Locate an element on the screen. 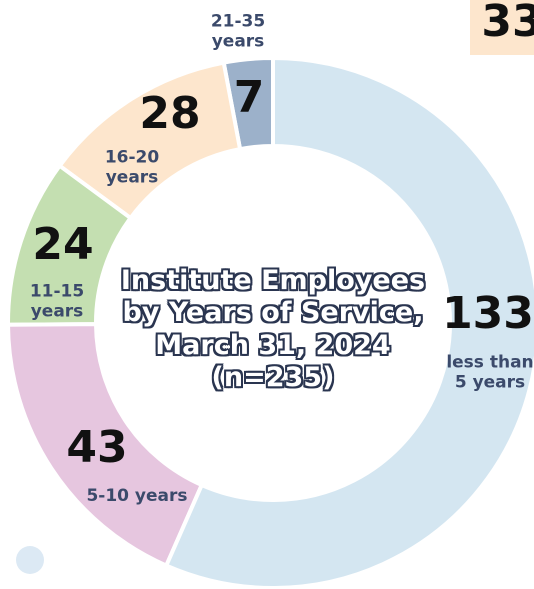  value-label: 7 is located at coordinates (249, 97).